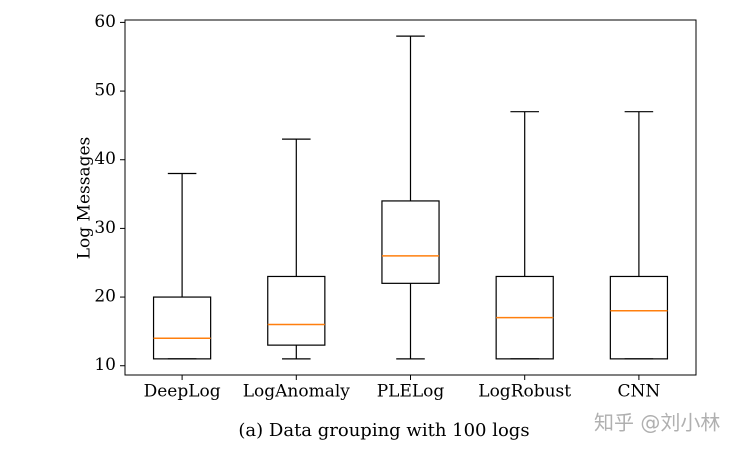 The image size is (754, 456). I want to click on caption: (a) Data grouping with 100 logs, so click(383, 430).